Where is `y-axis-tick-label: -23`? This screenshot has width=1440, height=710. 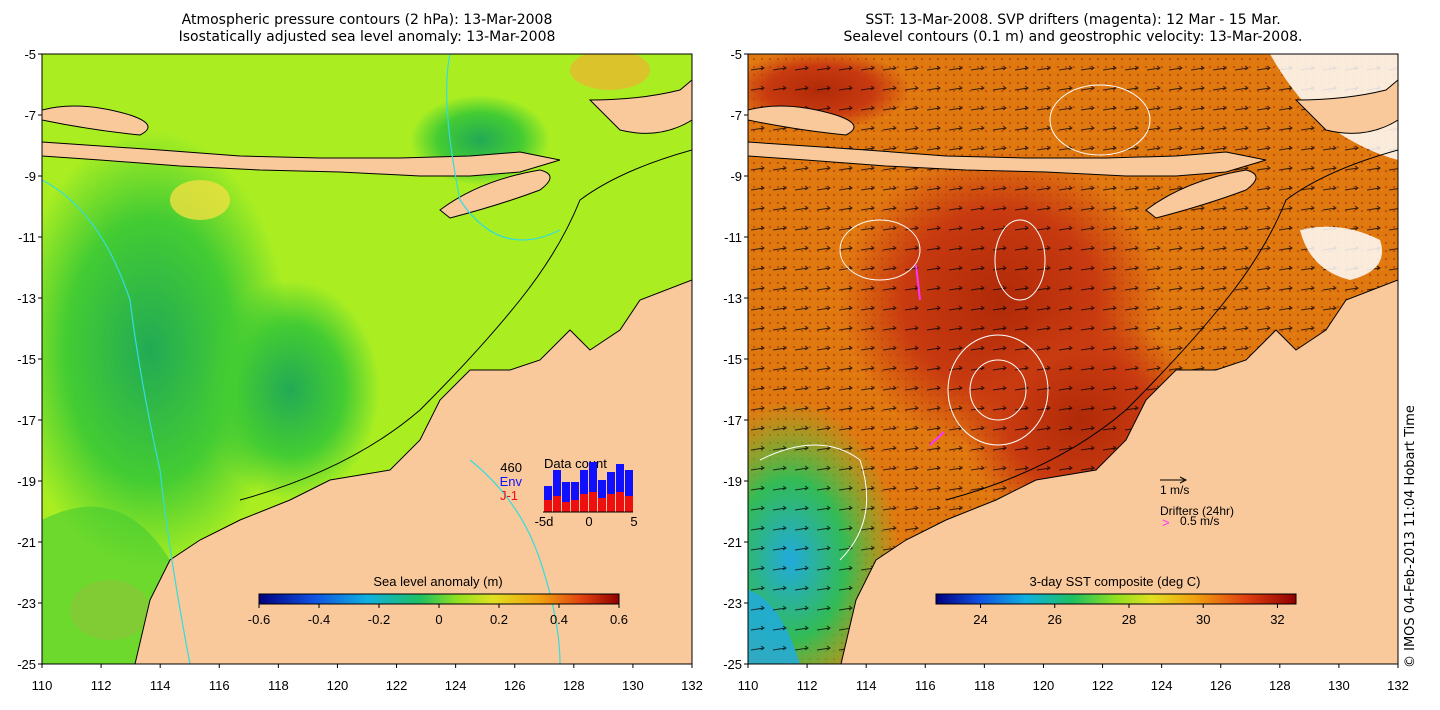
y-axis-tick-label: -23 is located at coordinates (732, 603).